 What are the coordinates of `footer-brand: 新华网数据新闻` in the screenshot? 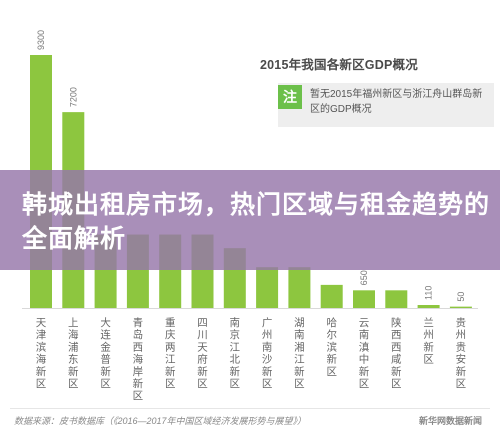 It's located at (450, 421).